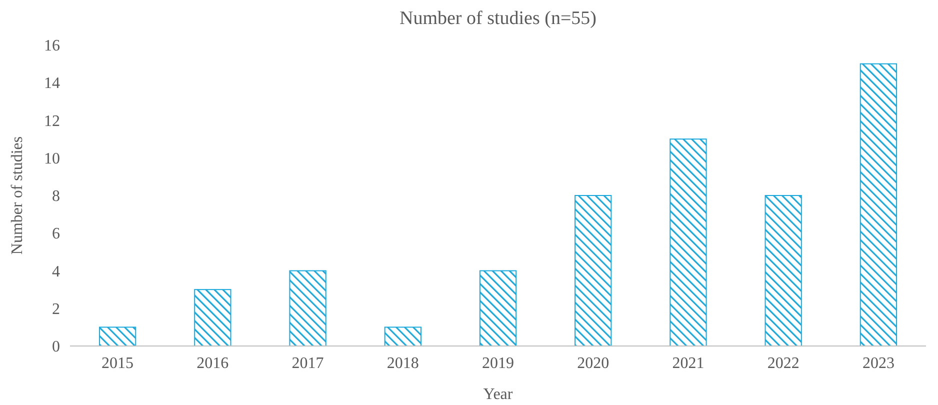 The image size is (938, 405). What do you see at coordinates (56, 234) in the screenshot?
I see `y-tick-label: 6` at bounding box center [56, 234].